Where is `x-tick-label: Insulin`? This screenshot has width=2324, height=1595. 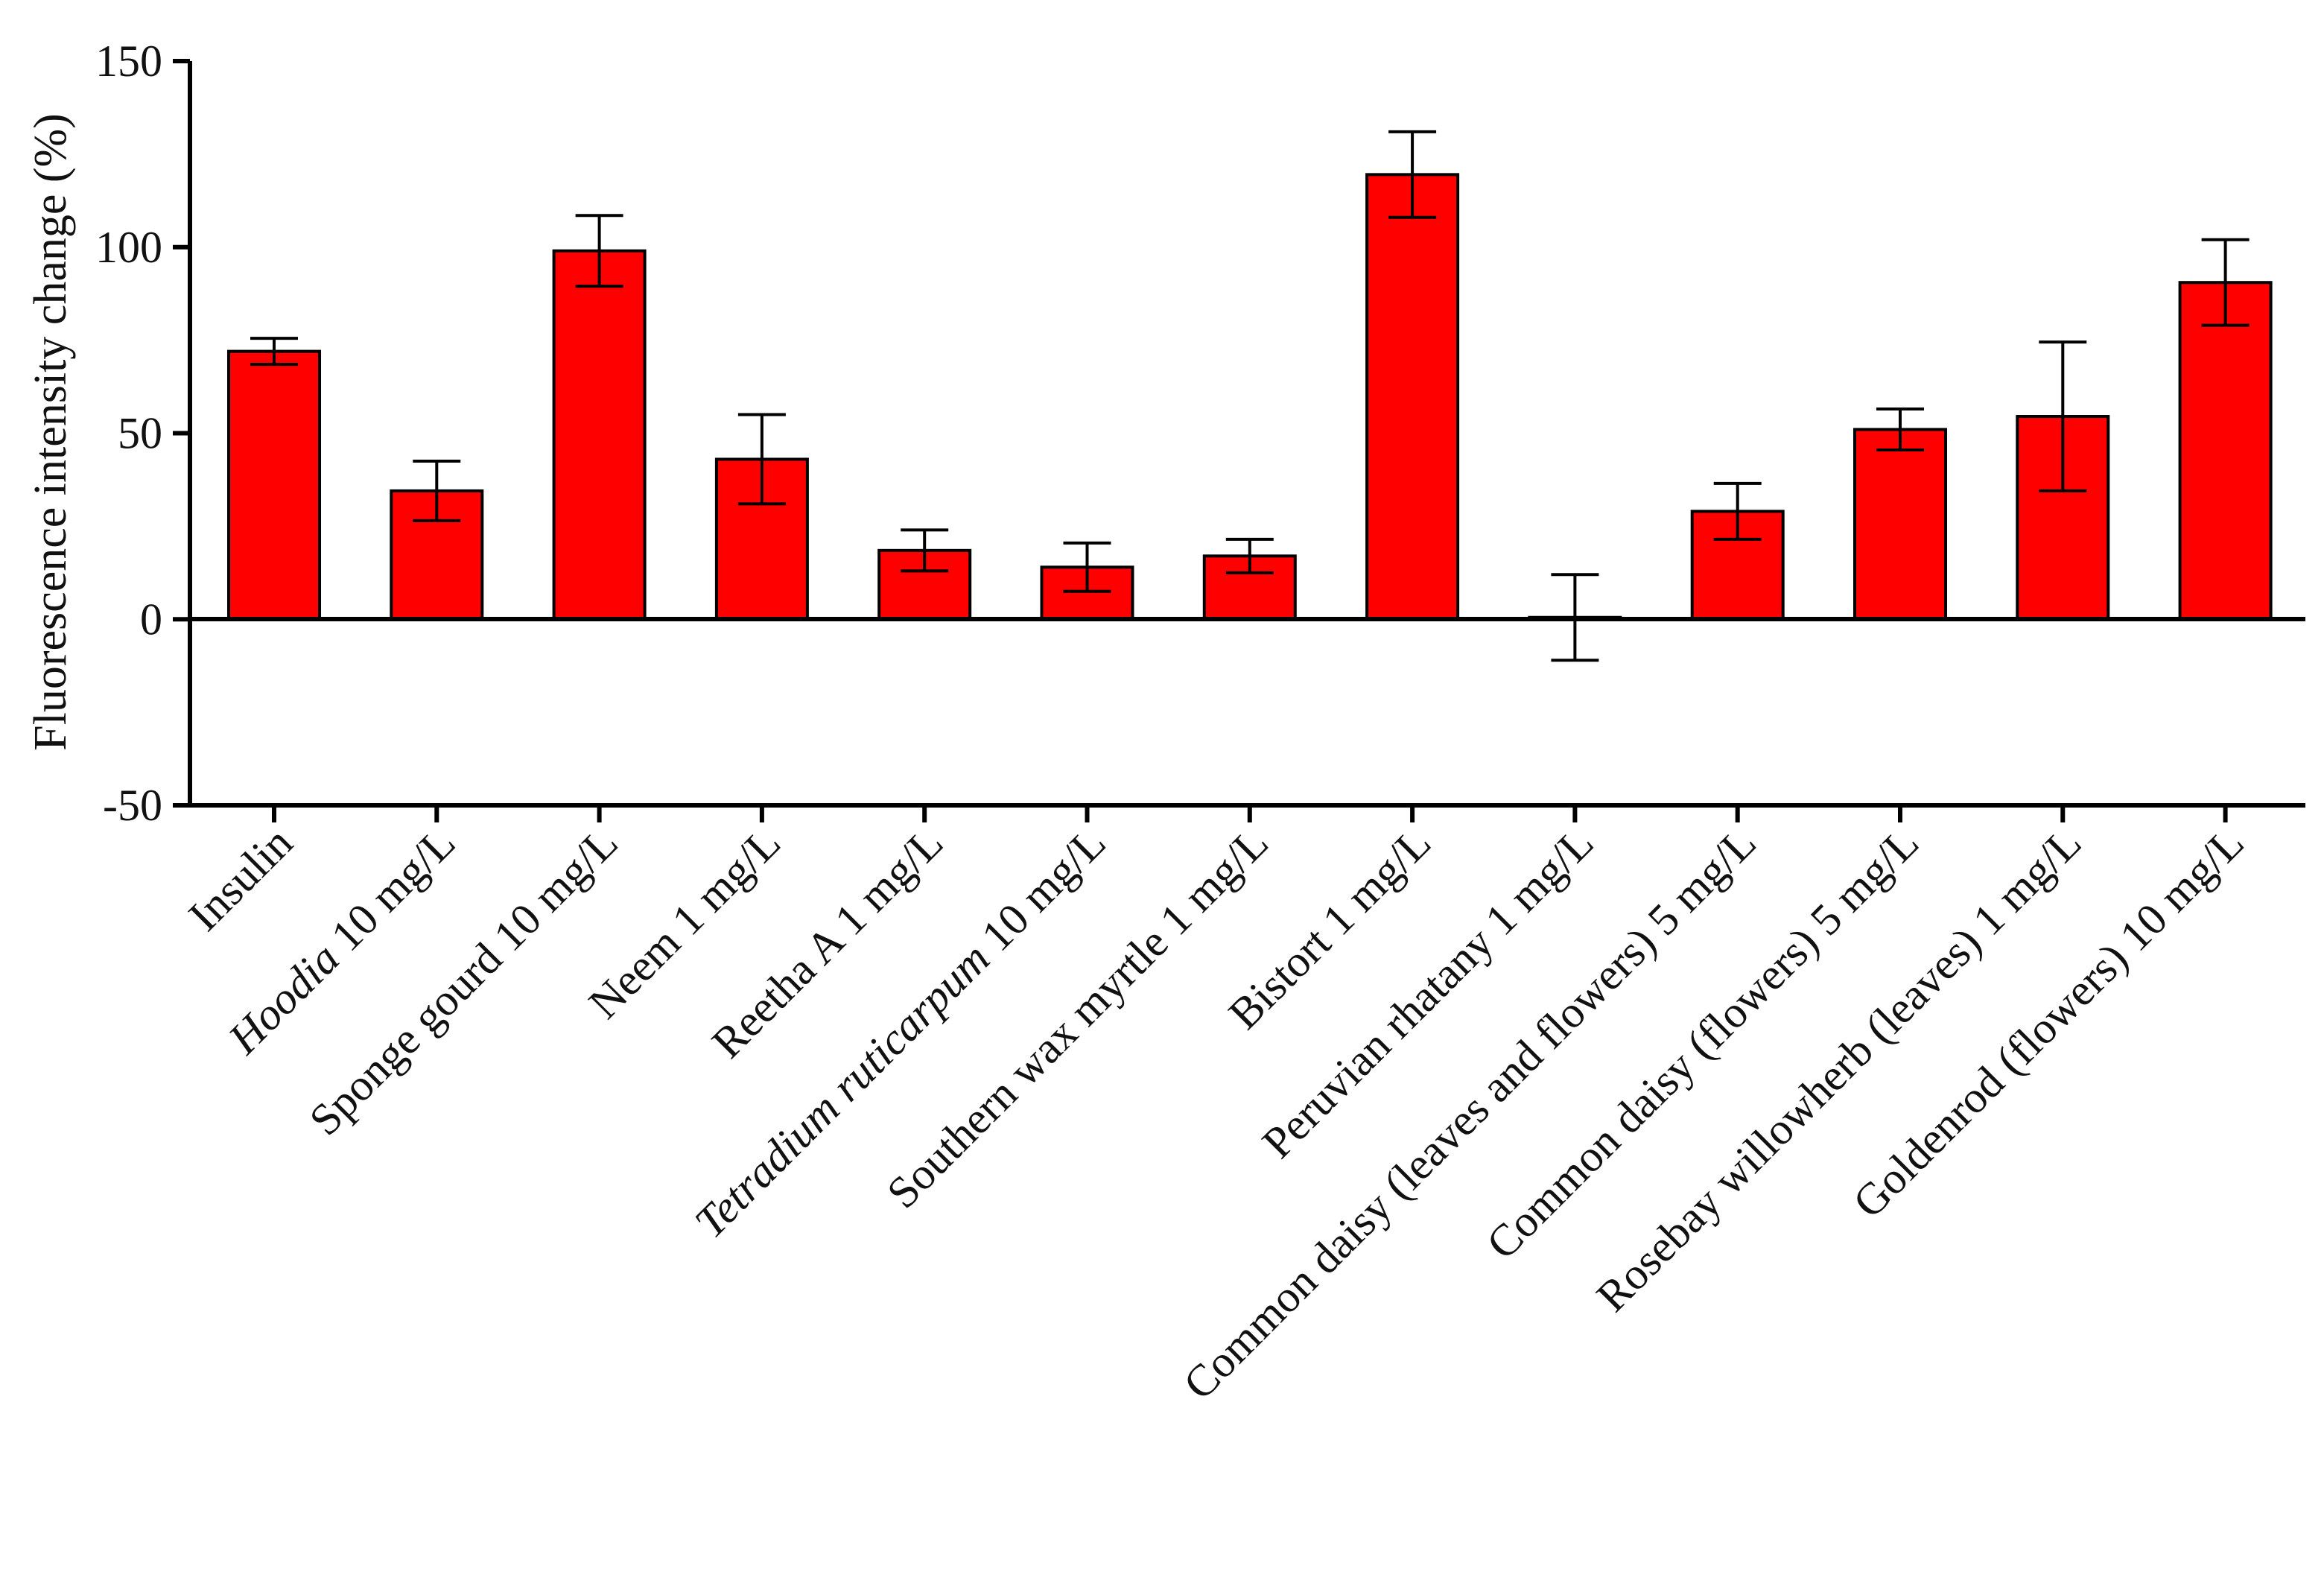
x-tick-label: Insulin is located at coordinates (241, 880).